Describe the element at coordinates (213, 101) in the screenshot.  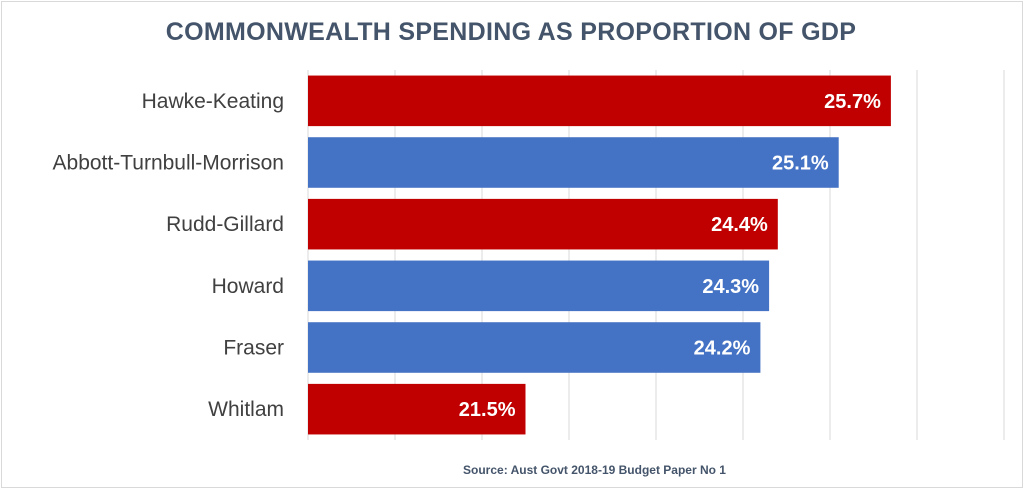
I see `category-label: Hawke-Keating` at that location.